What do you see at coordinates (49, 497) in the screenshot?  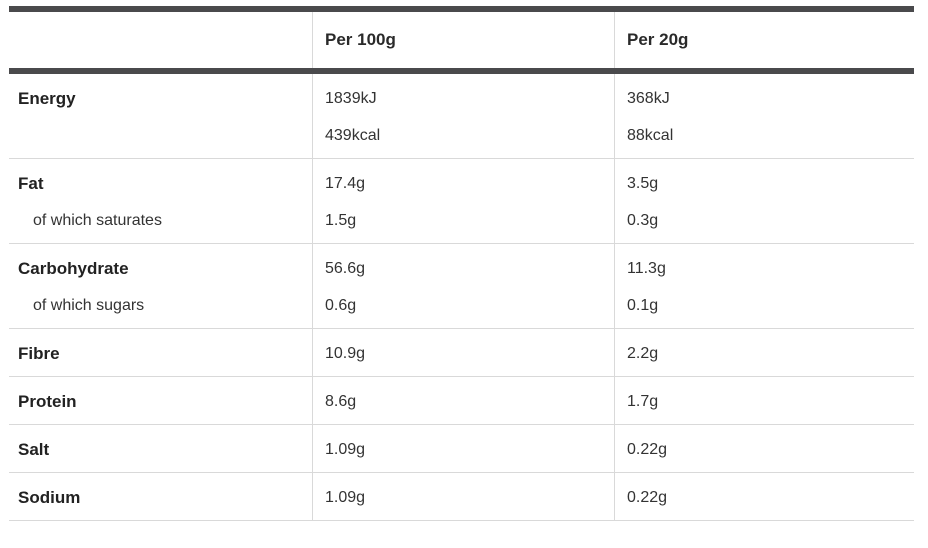 I see `nutrient-label: Sodium` at bounding box center [49, 497].